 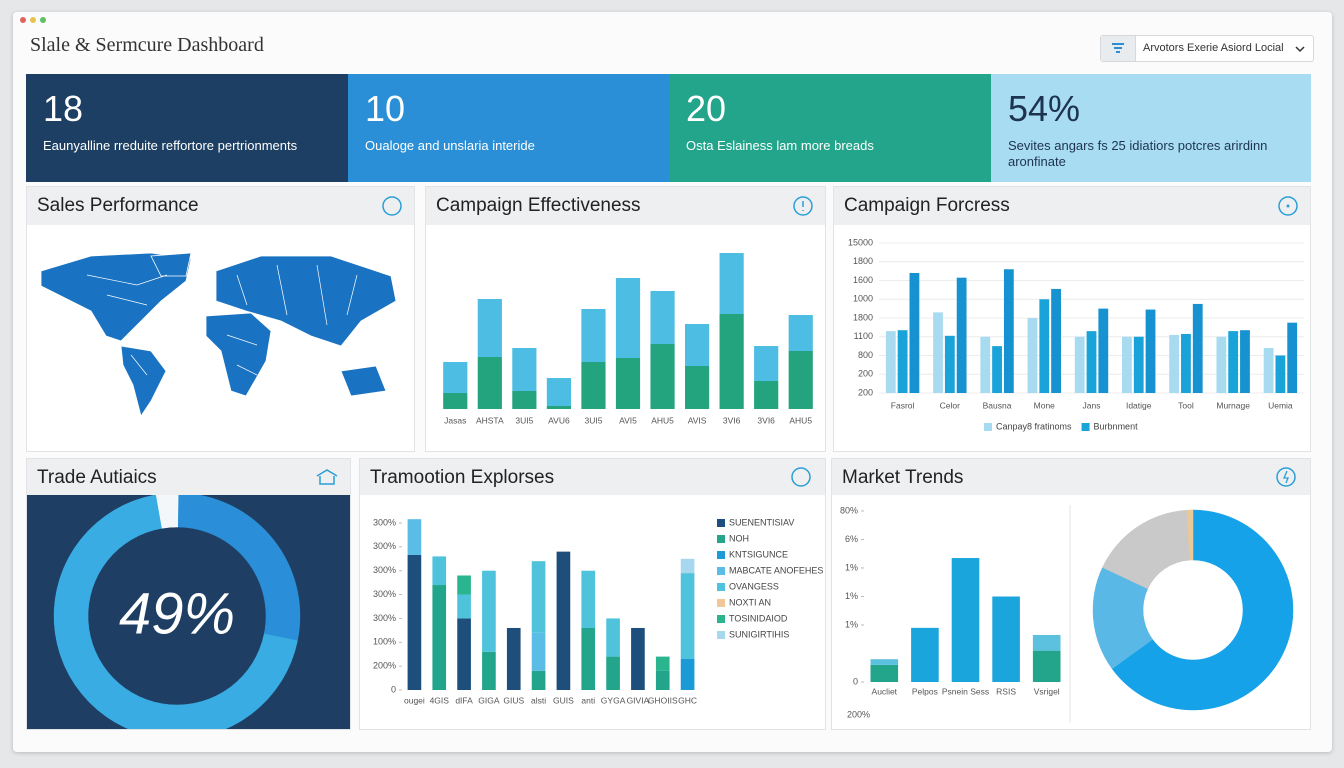 I want to click on kpi-value: 18, so click(x=63, y=108).